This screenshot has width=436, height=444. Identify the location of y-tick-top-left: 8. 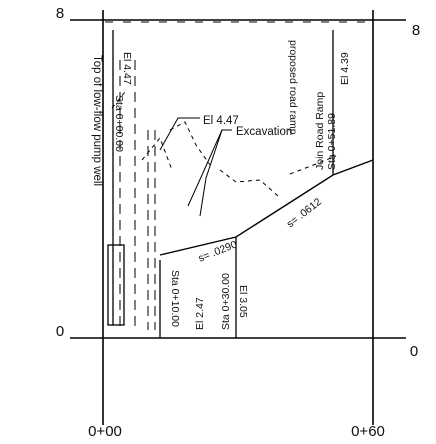
(60, 13).